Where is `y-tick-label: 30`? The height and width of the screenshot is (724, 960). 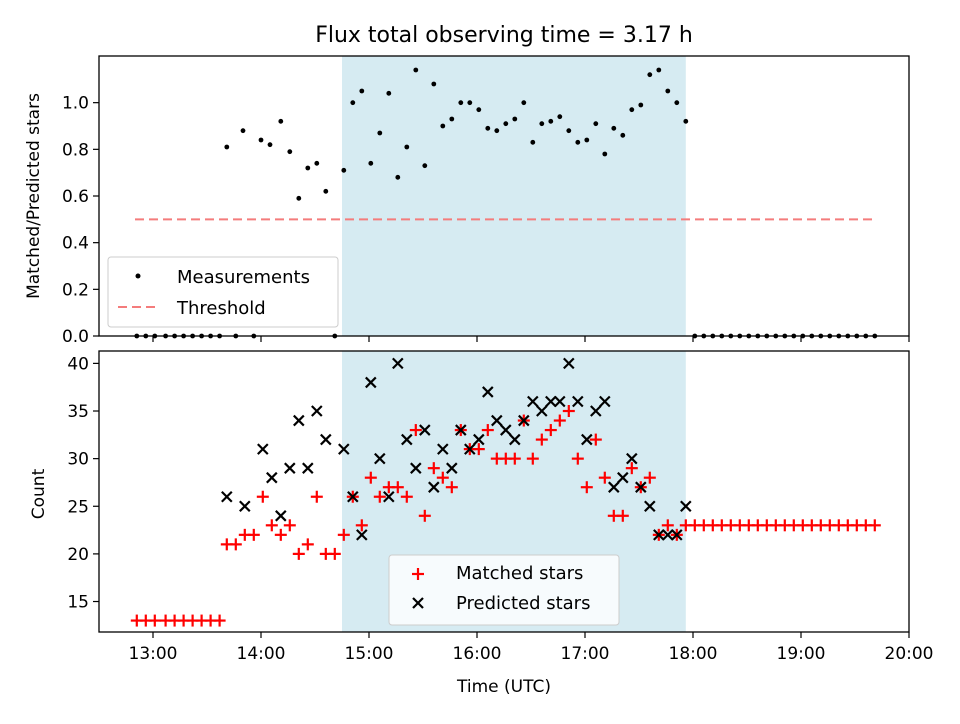 y-tick-label: 30 is located at coordinates (78, 460).